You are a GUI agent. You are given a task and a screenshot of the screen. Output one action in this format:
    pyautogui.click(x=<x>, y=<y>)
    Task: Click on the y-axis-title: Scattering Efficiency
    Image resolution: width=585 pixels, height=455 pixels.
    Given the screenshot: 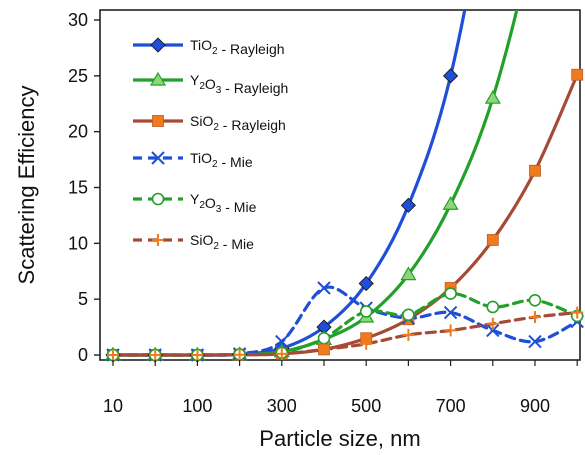 What is the action you would take?
    pyautogui.click(x=26, y=185)
    